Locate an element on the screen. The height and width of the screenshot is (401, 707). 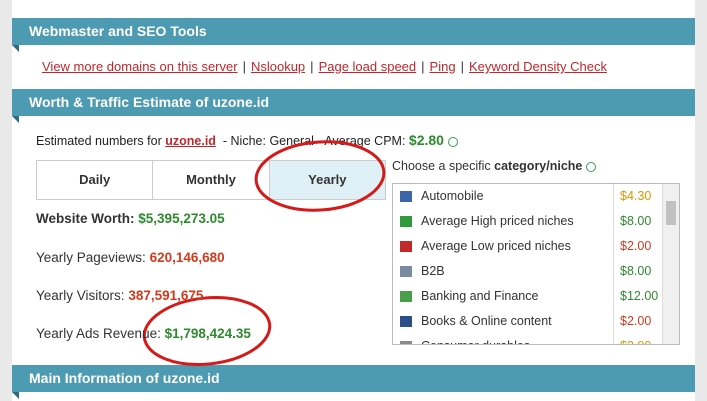
stat-value: 387,591,675 is located at coordinates (166, 295).